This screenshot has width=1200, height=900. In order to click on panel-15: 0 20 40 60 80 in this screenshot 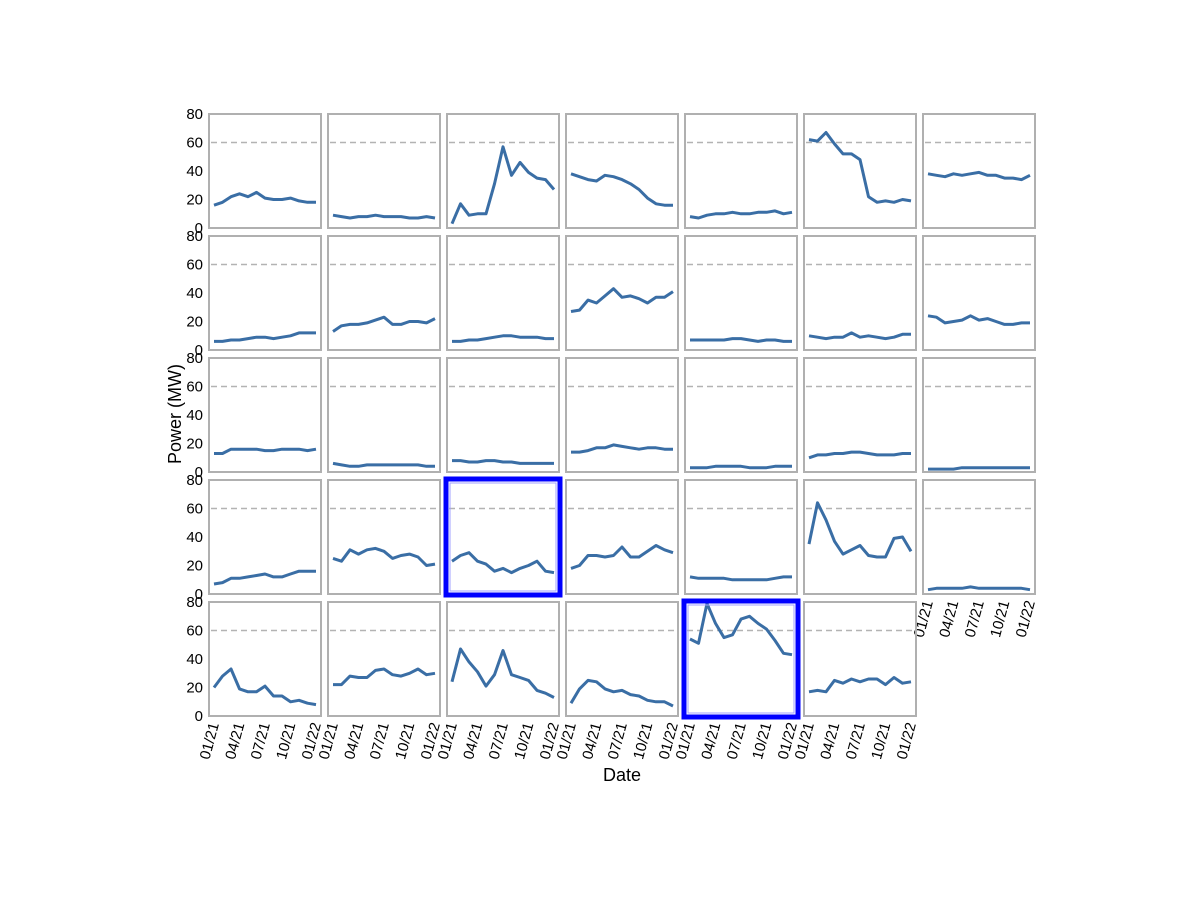, I will do `click(254, 415)`.